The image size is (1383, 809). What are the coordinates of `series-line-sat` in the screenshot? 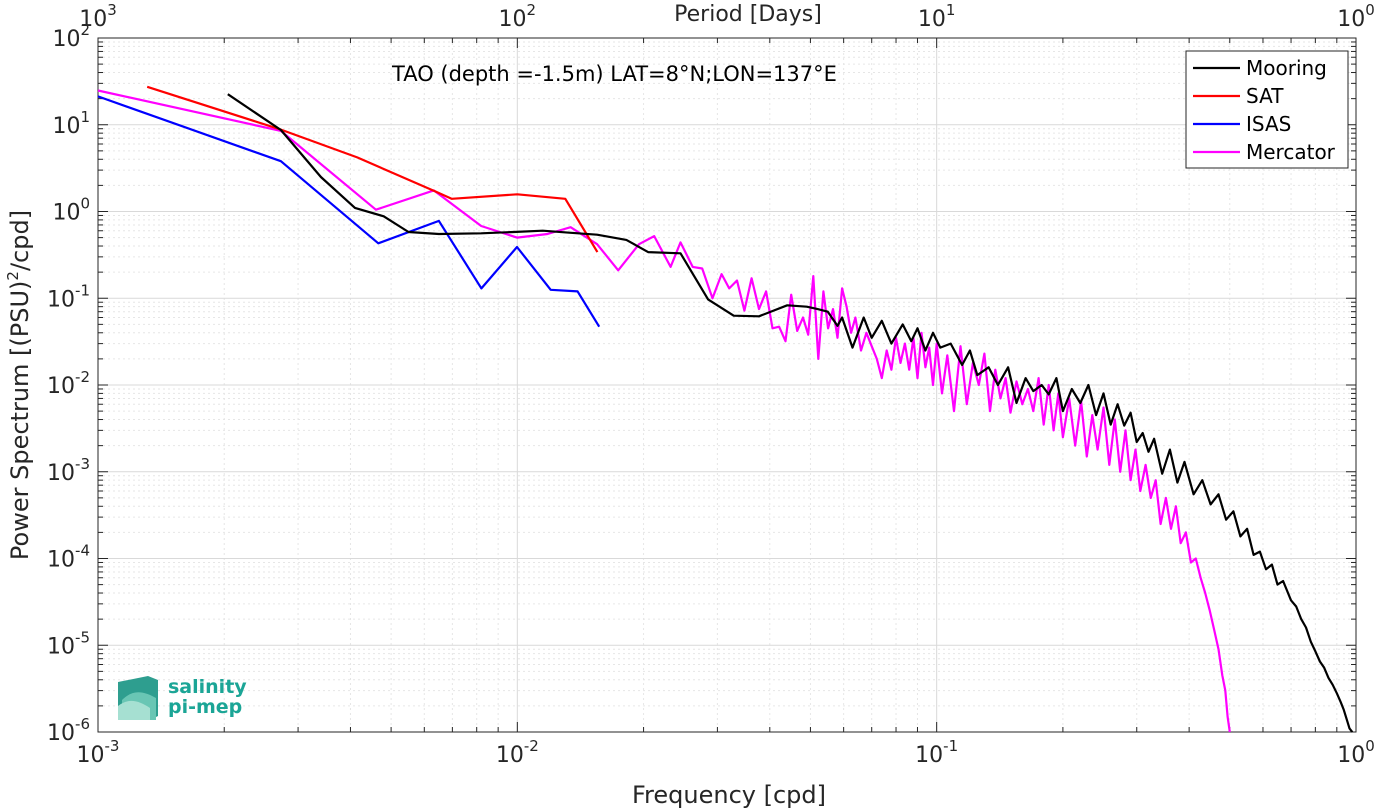 It's located at (372, 169).